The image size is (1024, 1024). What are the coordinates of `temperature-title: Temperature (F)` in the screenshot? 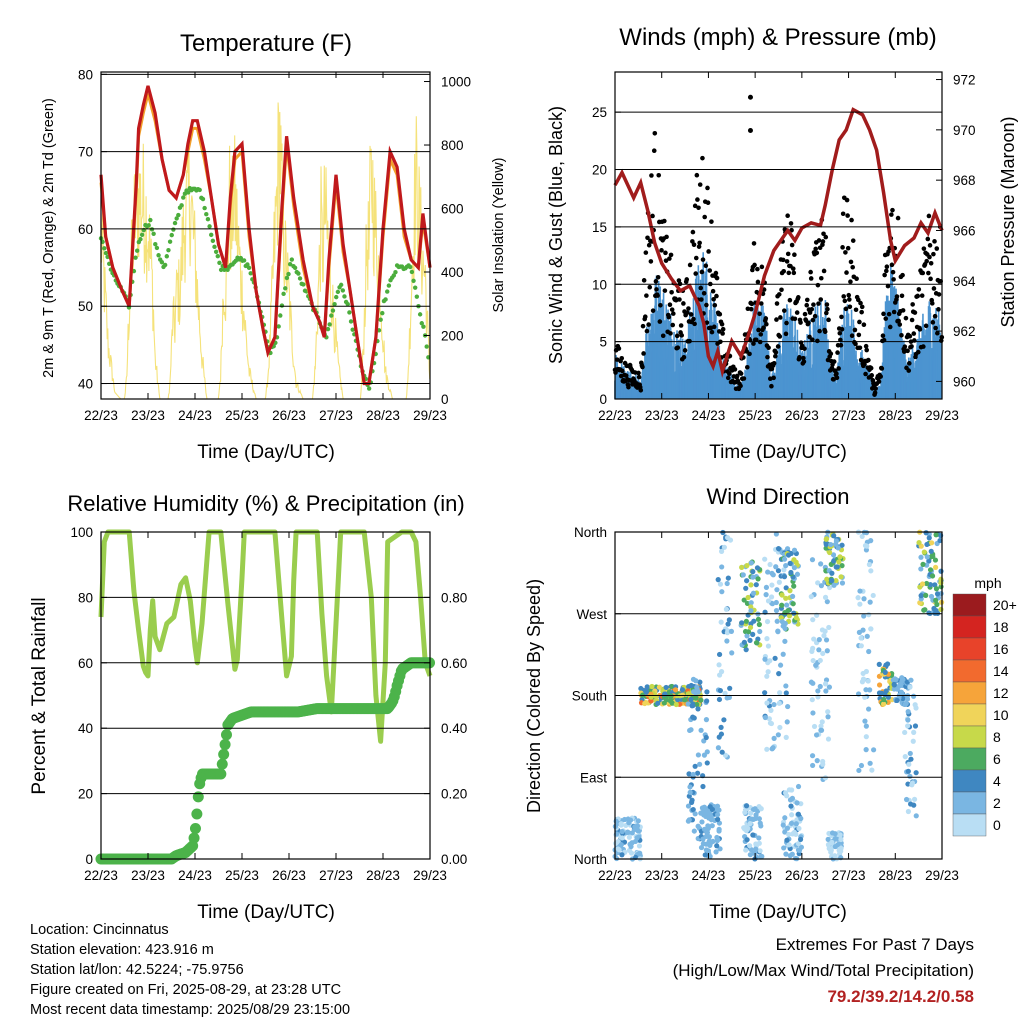 It's located at (266, 43).